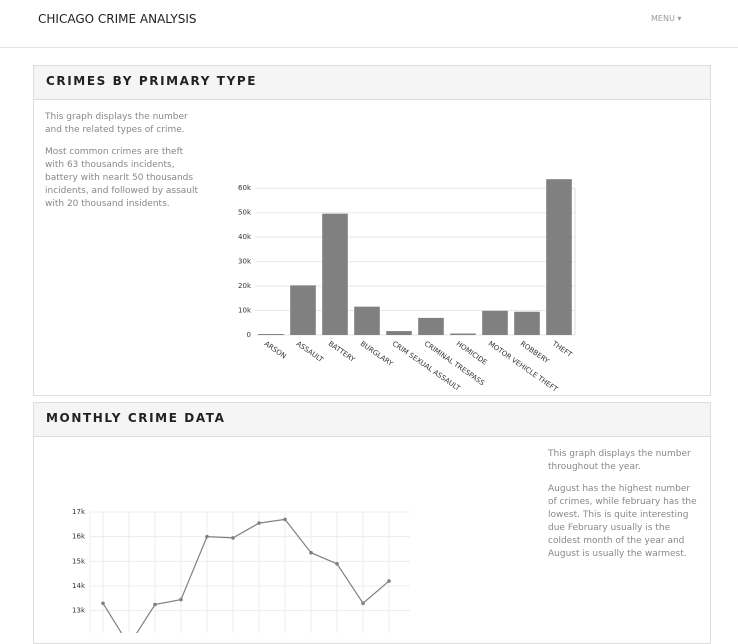 The height and width of the screenshot is (644, 738). I want to click on y-tick-label: 16k, so click(79, 537).